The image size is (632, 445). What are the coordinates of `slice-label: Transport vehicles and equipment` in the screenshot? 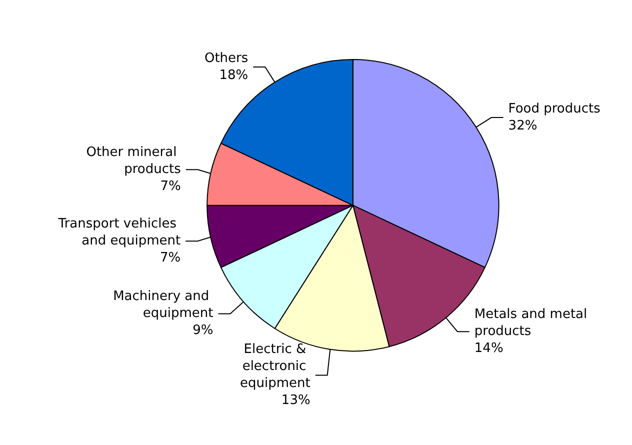 It's located at (119, 232).